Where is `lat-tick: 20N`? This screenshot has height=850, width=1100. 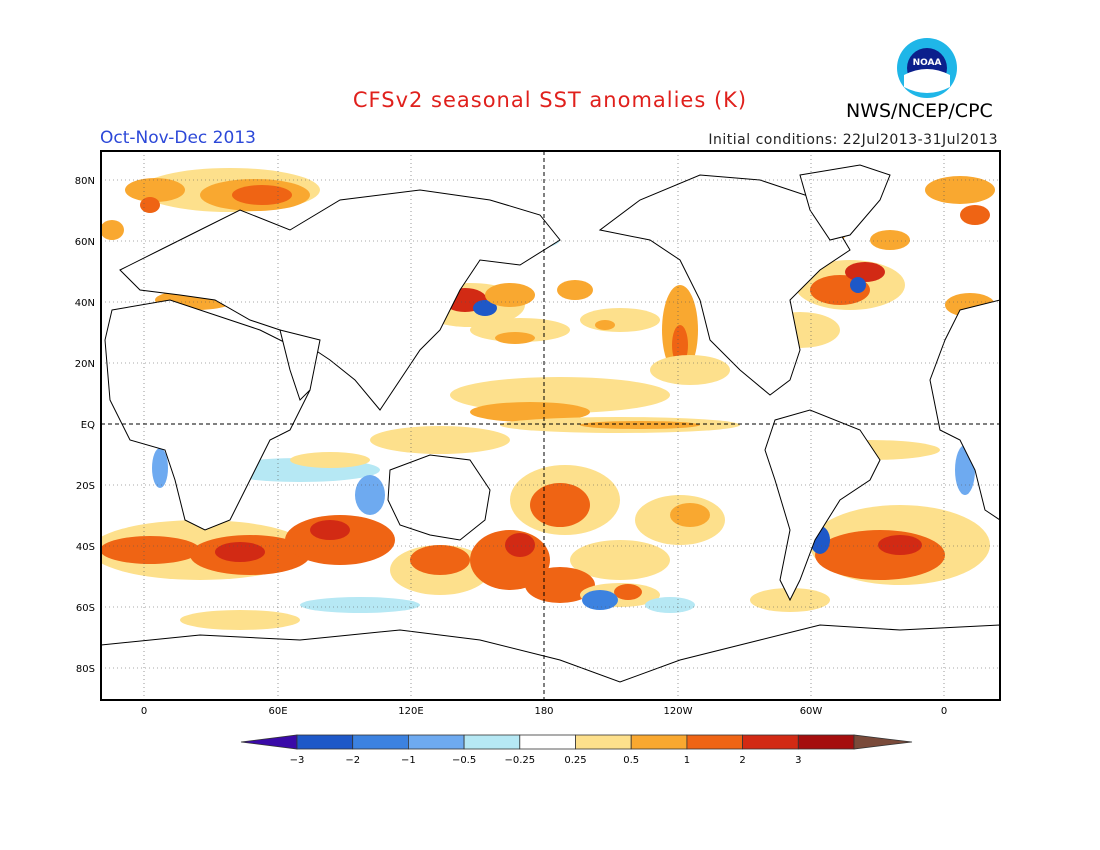 lat-tick: 20N is located at coordinates (85, 364).